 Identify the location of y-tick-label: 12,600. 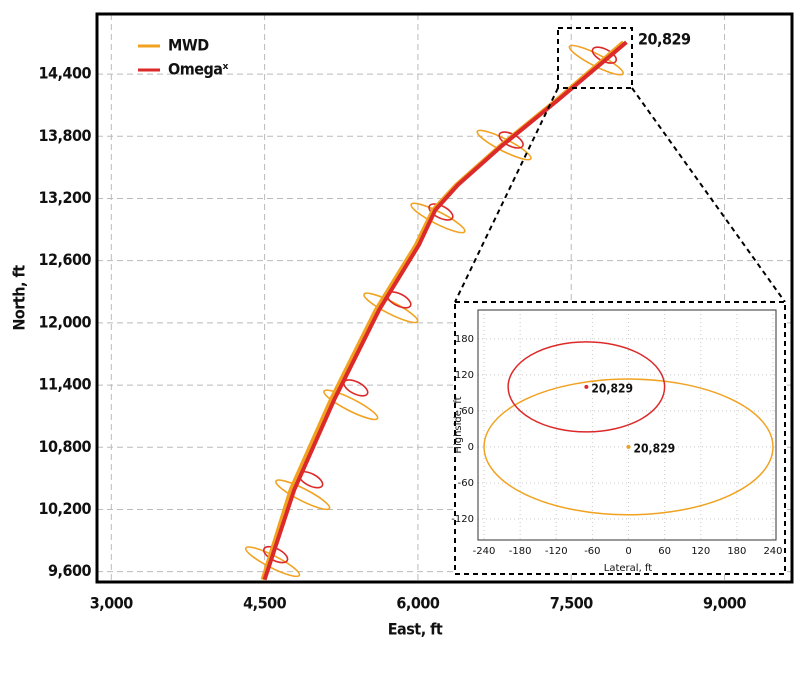
(64, 259).